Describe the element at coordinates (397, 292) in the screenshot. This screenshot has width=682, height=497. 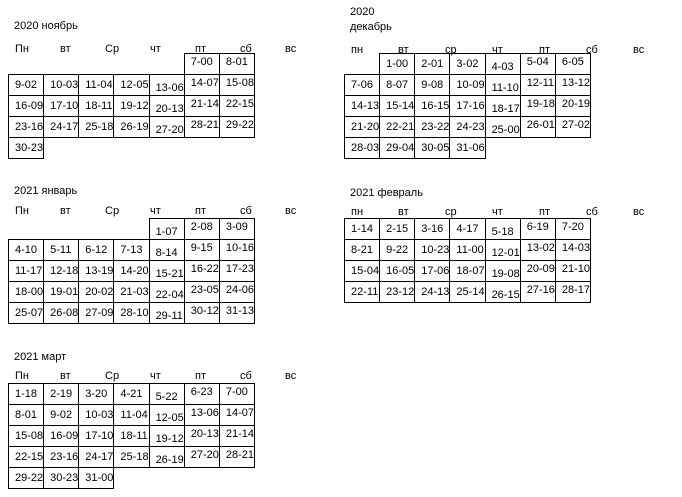
I see `shift-cell: 23-12` at that location.